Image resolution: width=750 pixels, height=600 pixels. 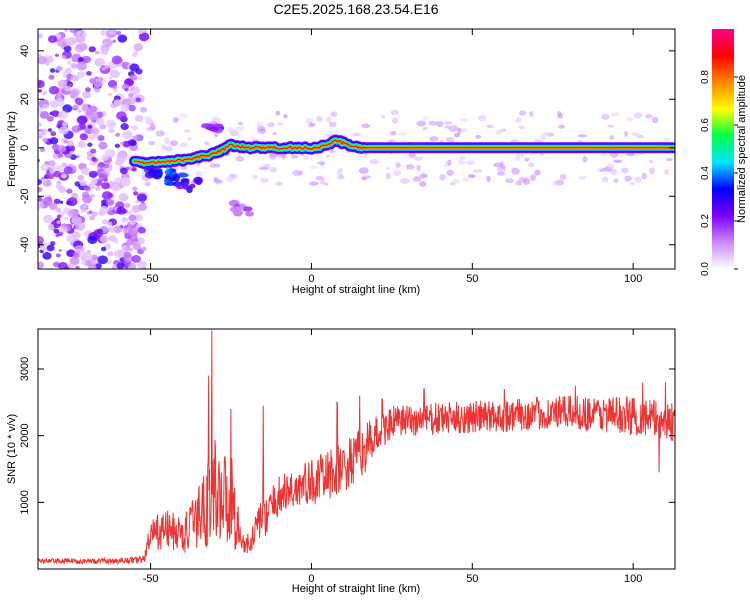 What do you see at coordinates (25, 148) in the screenshot?
I see `y-tick-label: 0` at bounding box center [25, 148].